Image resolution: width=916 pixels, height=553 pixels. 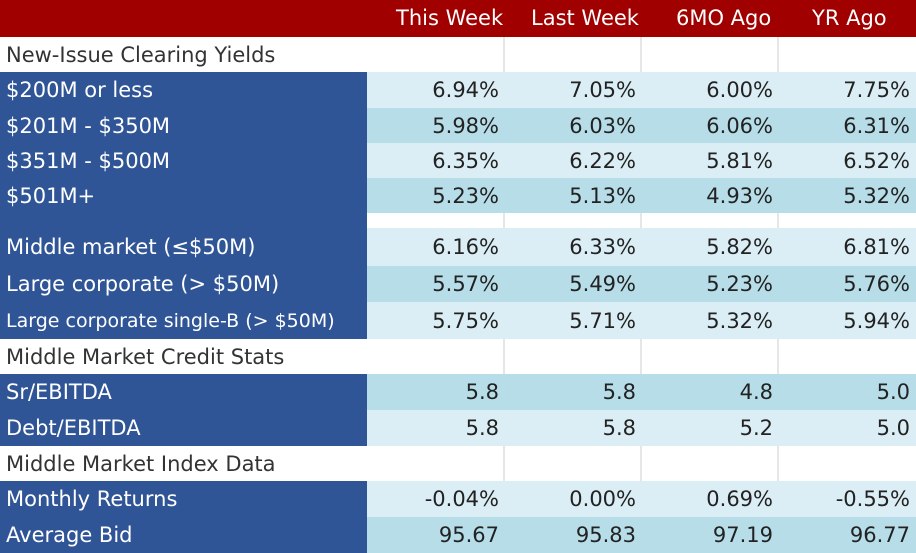 What do you see at coordinates (183, 160) in the screenshot?
I see `row-label: $351M - $500M` at bounding box center [183, 160].